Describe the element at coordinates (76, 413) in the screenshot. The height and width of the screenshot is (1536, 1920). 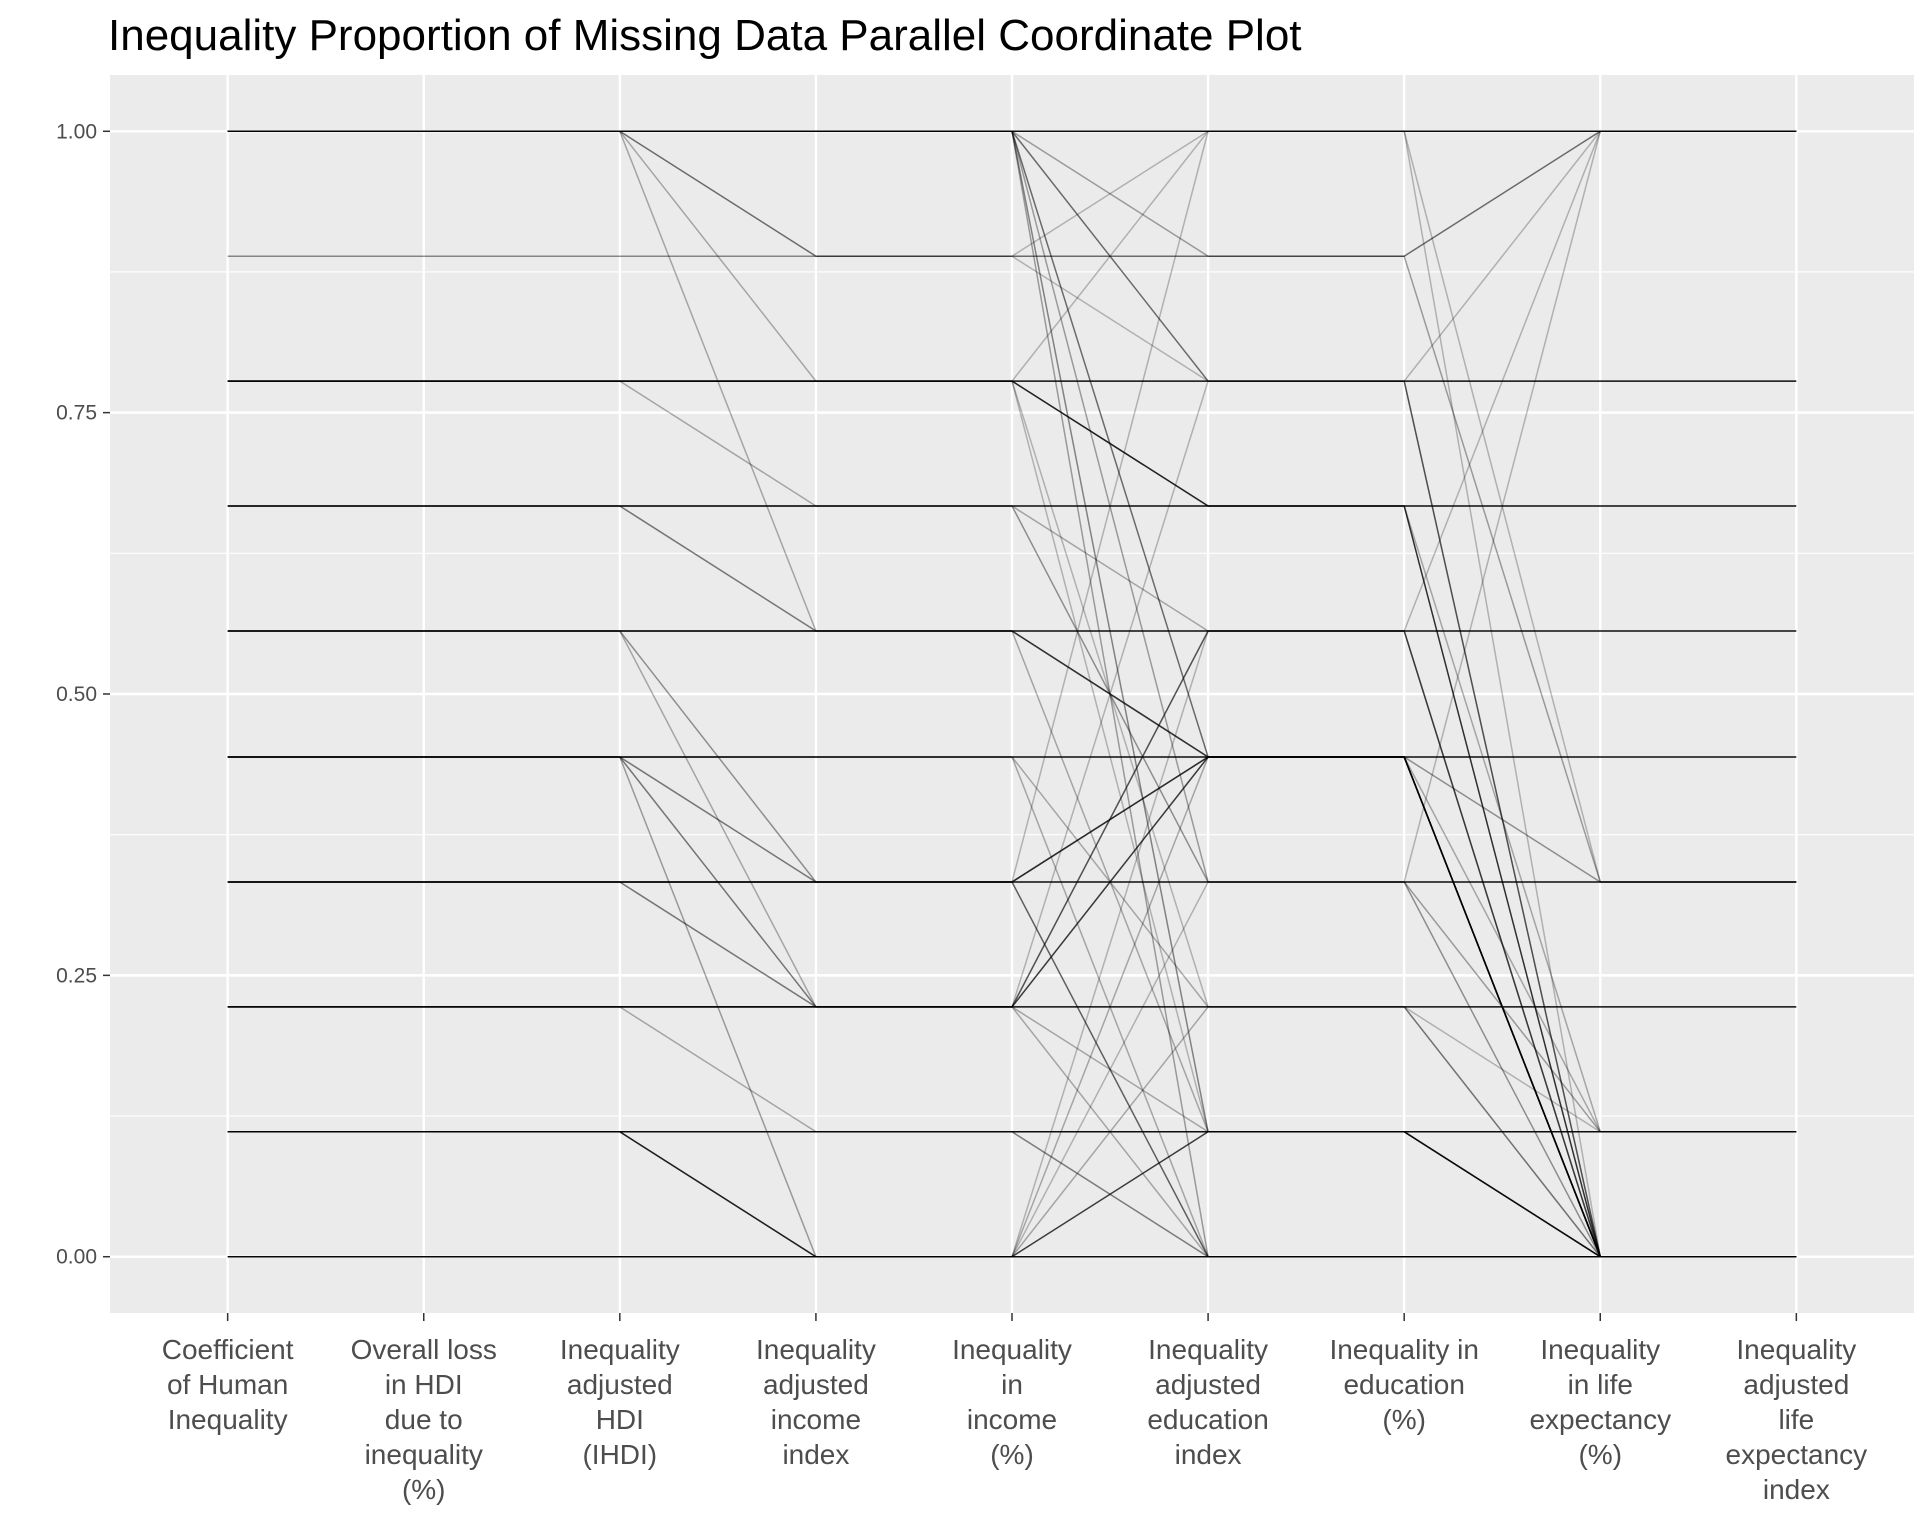
I see `y-tick-label: 0.75` at that location.